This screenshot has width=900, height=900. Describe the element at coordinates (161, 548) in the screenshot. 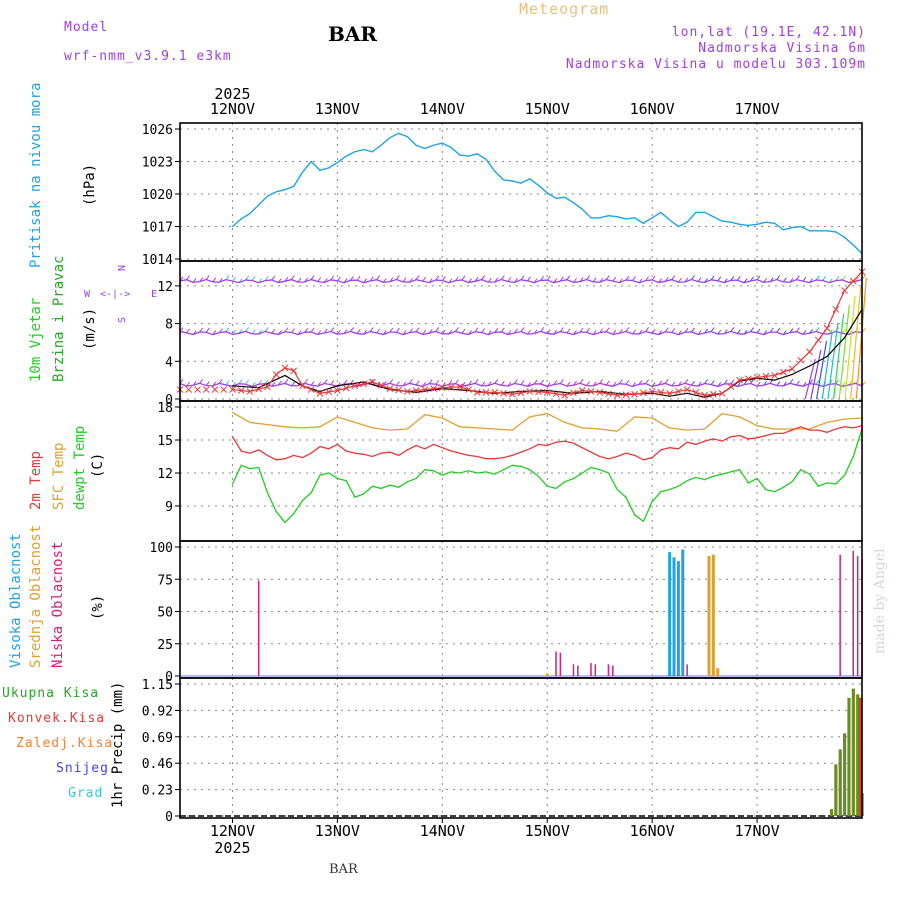

I see `y-tick-label: 100` at that location.